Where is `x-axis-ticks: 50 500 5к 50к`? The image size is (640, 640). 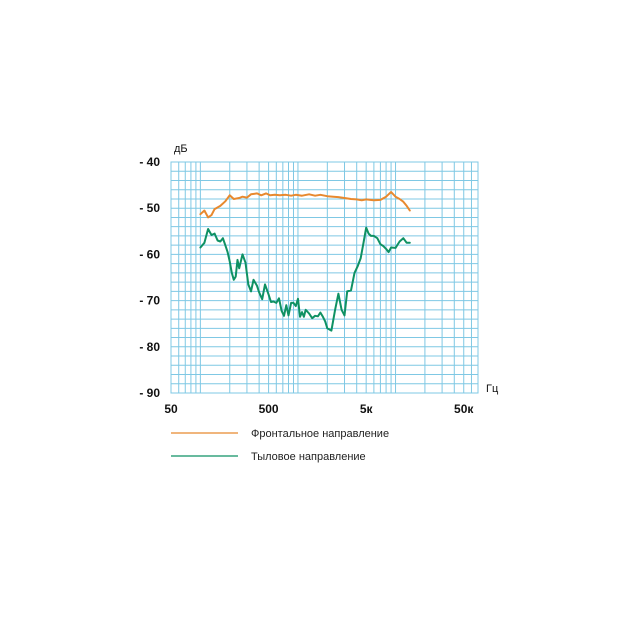 x-axis-ticks: 50 500 5к 50к is located at coordinates (319, 409).